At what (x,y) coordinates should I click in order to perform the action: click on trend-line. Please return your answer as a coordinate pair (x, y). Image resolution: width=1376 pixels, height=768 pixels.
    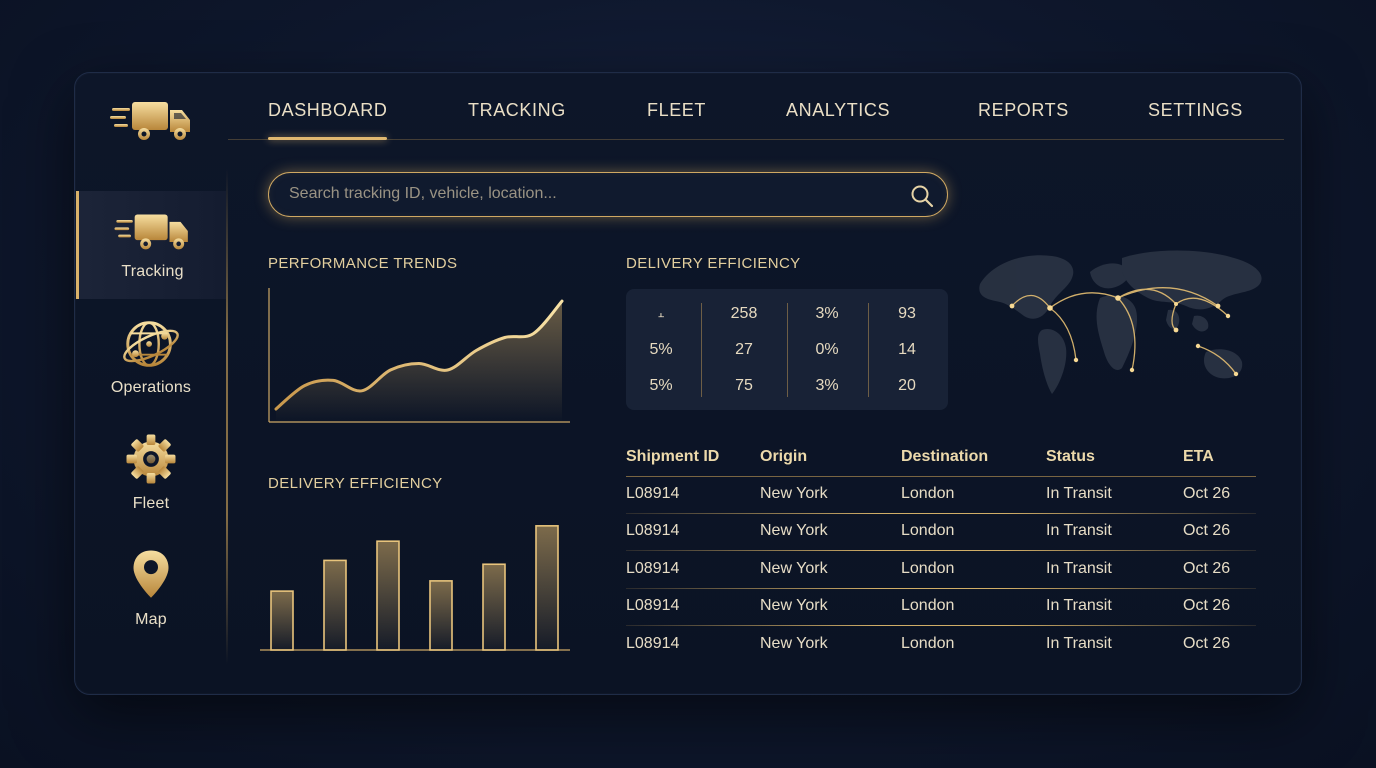
    Looking at the image, I should click on (419, 355).